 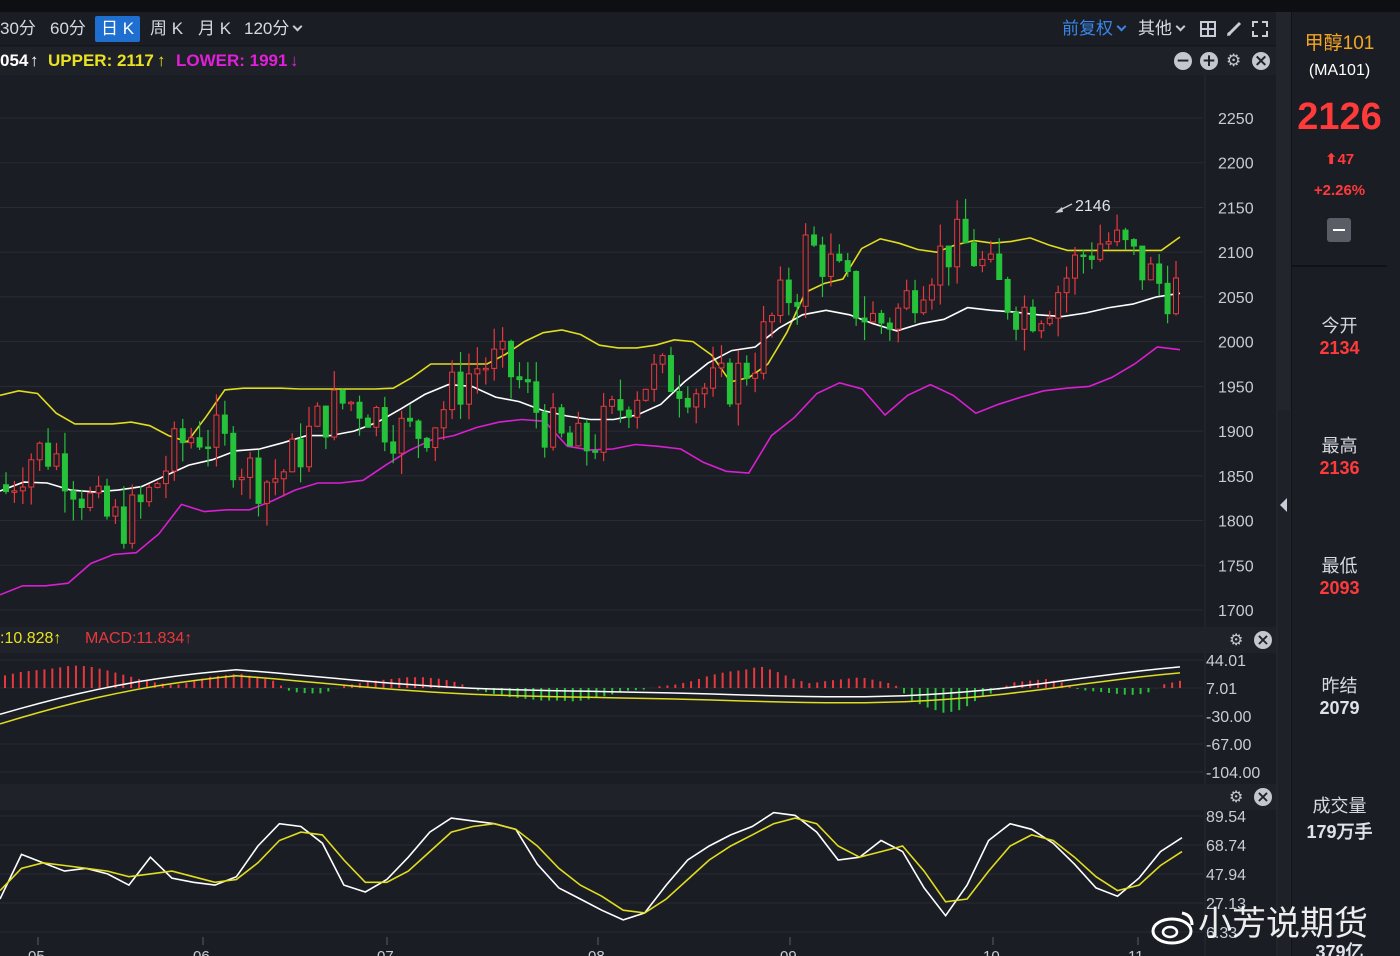 What do you see at coordinates (1083, 206) in the screenshot?
I see `price-annotation: 2146` at bounding box center [1083, 206].